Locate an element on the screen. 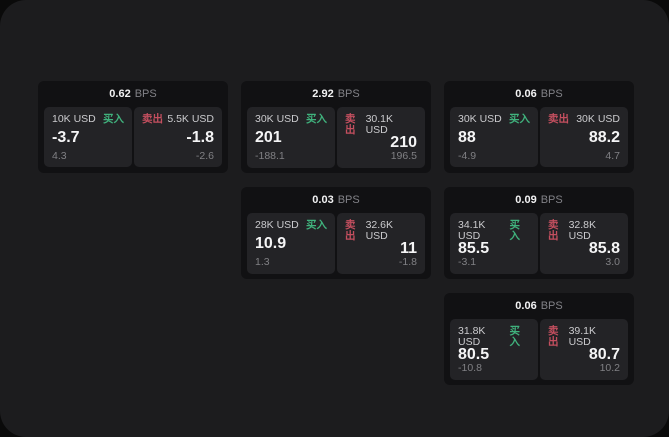 This screenshot has height=437, width=669. buy-price: 80.5 is located at coordinates (474, 354).